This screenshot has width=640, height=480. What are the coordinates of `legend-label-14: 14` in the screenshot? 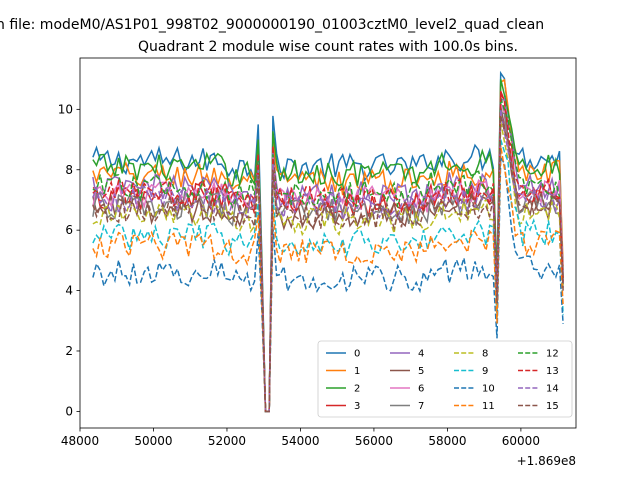 It's located at (552, 389).